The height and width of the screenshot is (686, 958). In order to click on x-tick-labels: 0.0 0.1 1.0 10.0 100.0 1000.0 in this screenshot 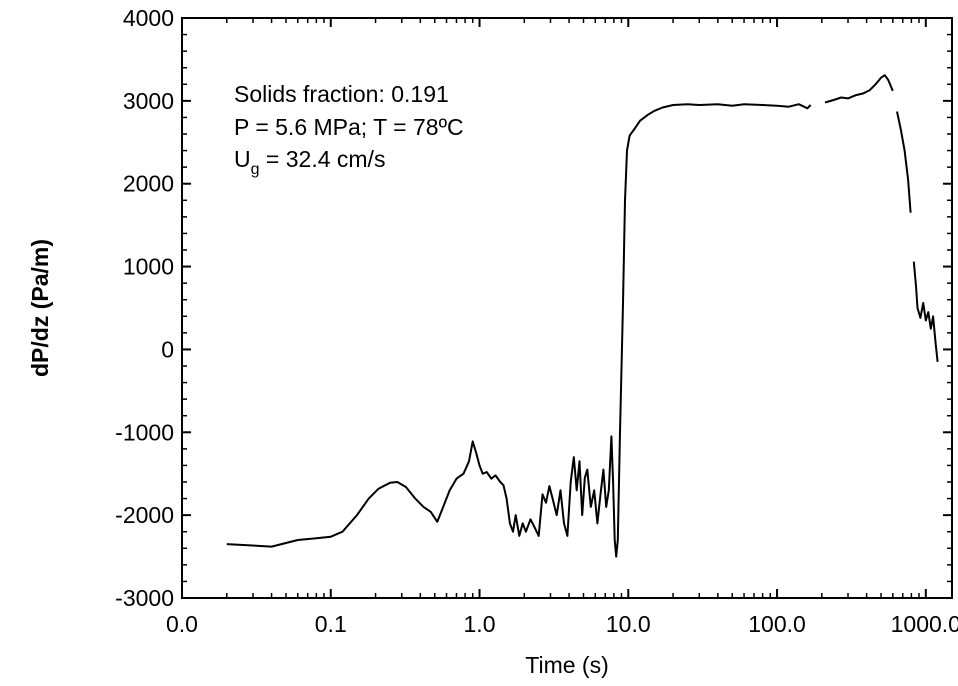, I will do `click(562, 624)`.